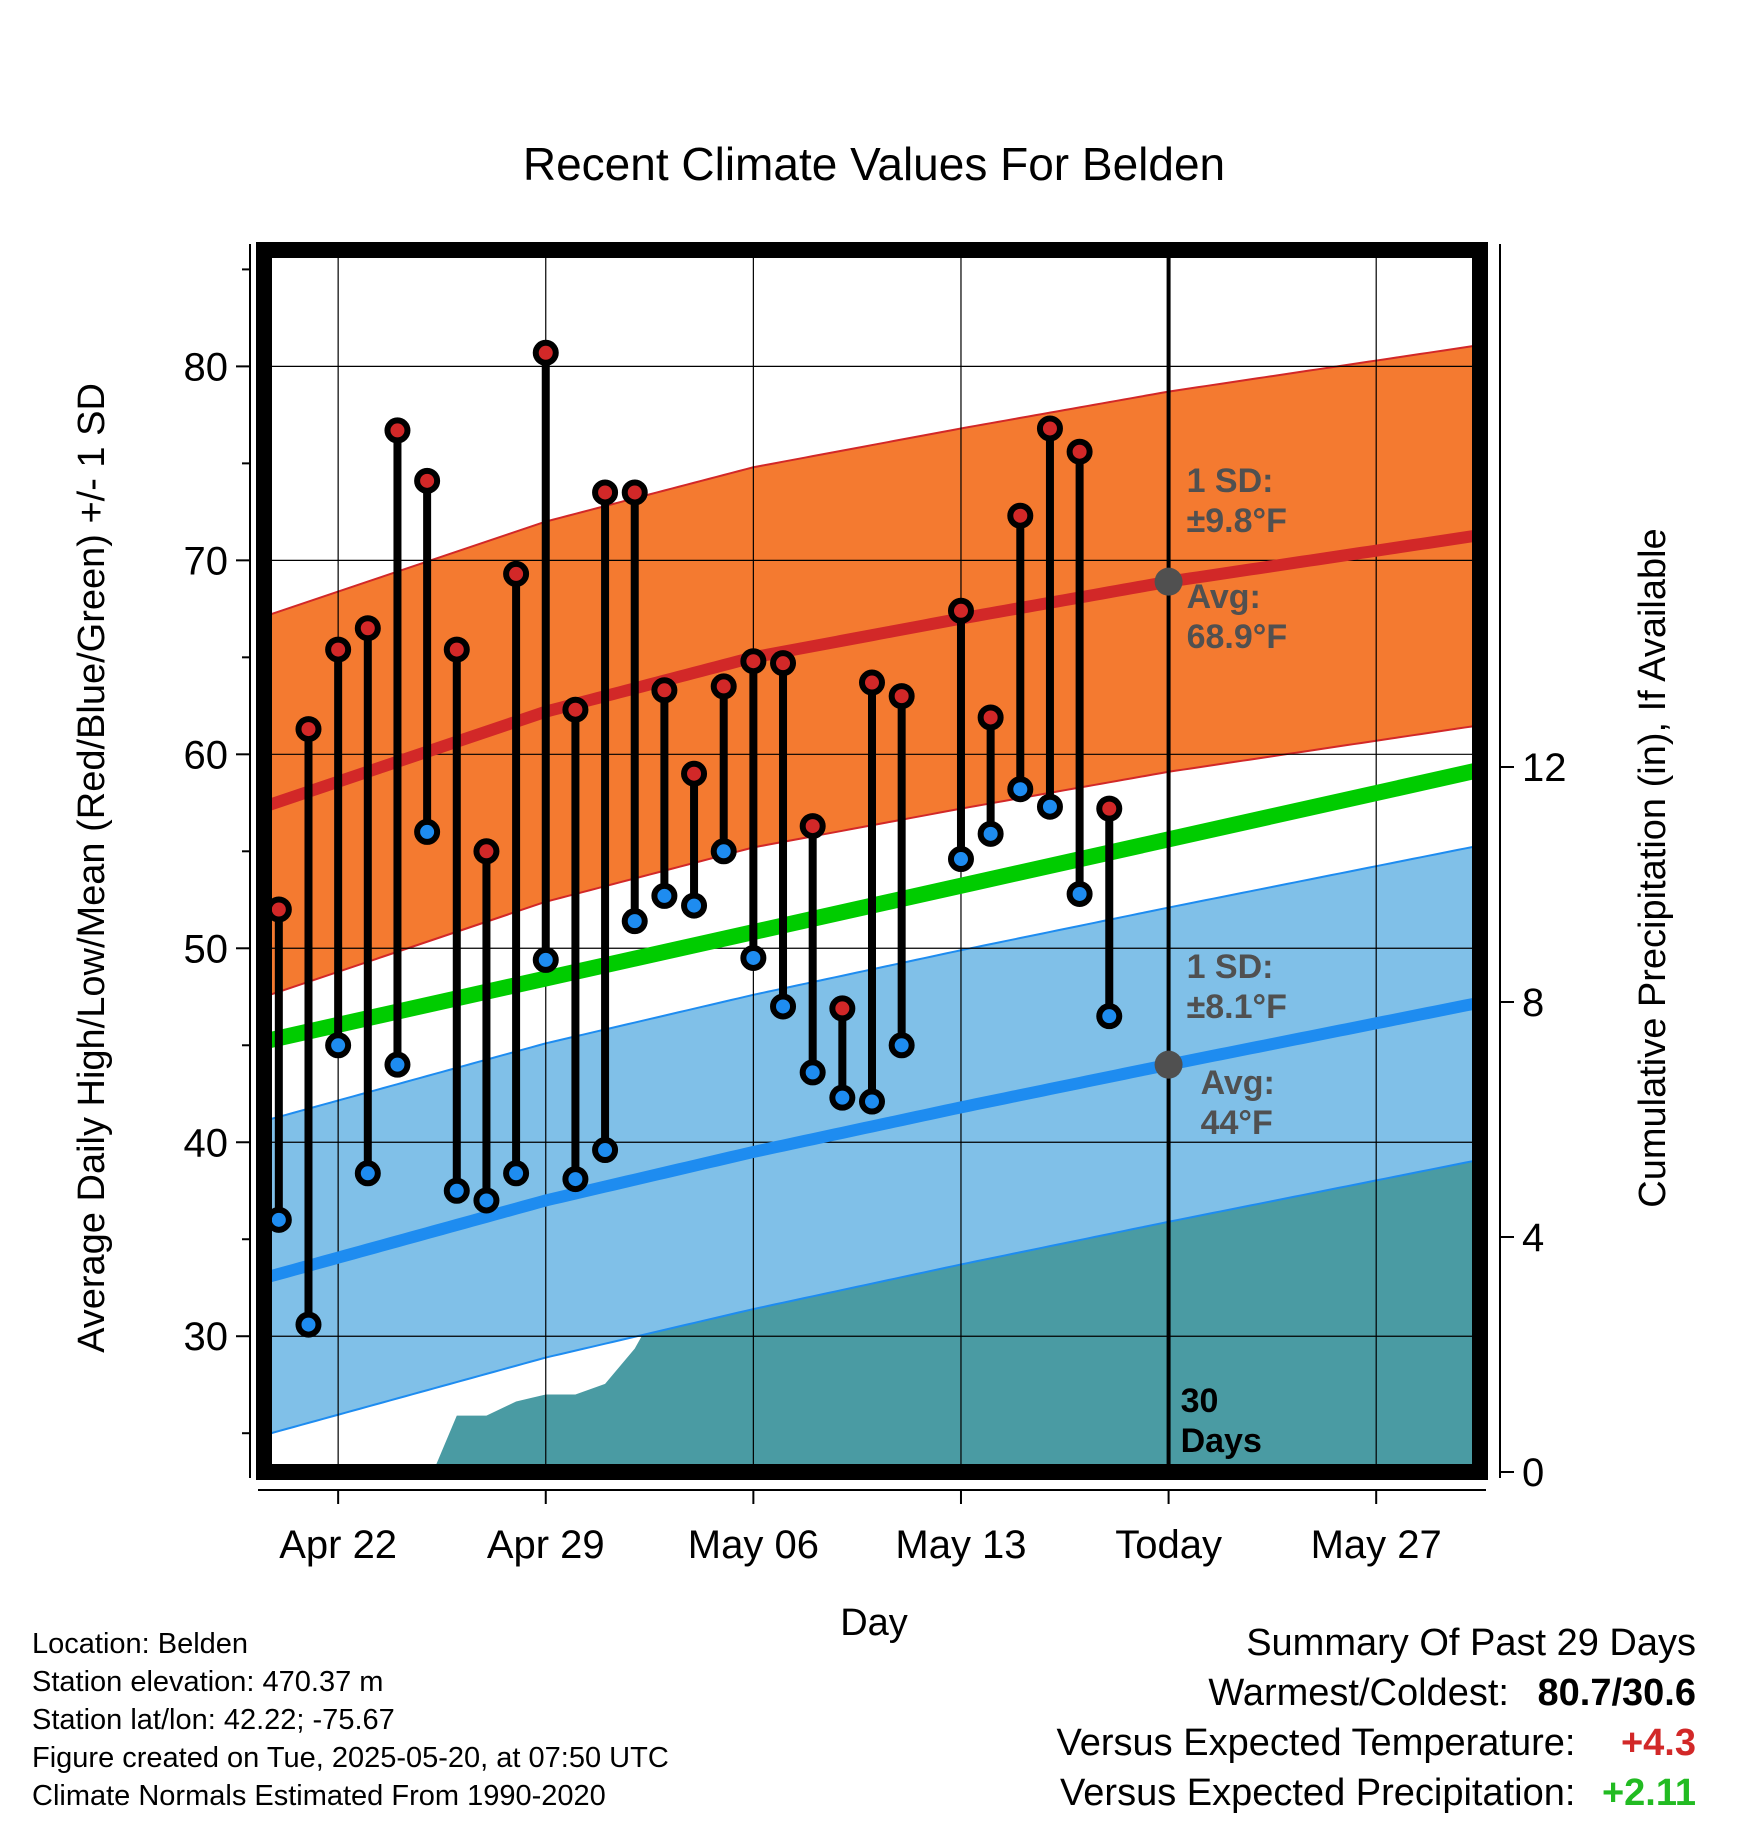 The height and width of the screenshot is (1828, 1748). What do you see at coordinates (874, 1623) in the screenshot?
I see `x-axis-title: Day` at bounding box center [874, 1623].